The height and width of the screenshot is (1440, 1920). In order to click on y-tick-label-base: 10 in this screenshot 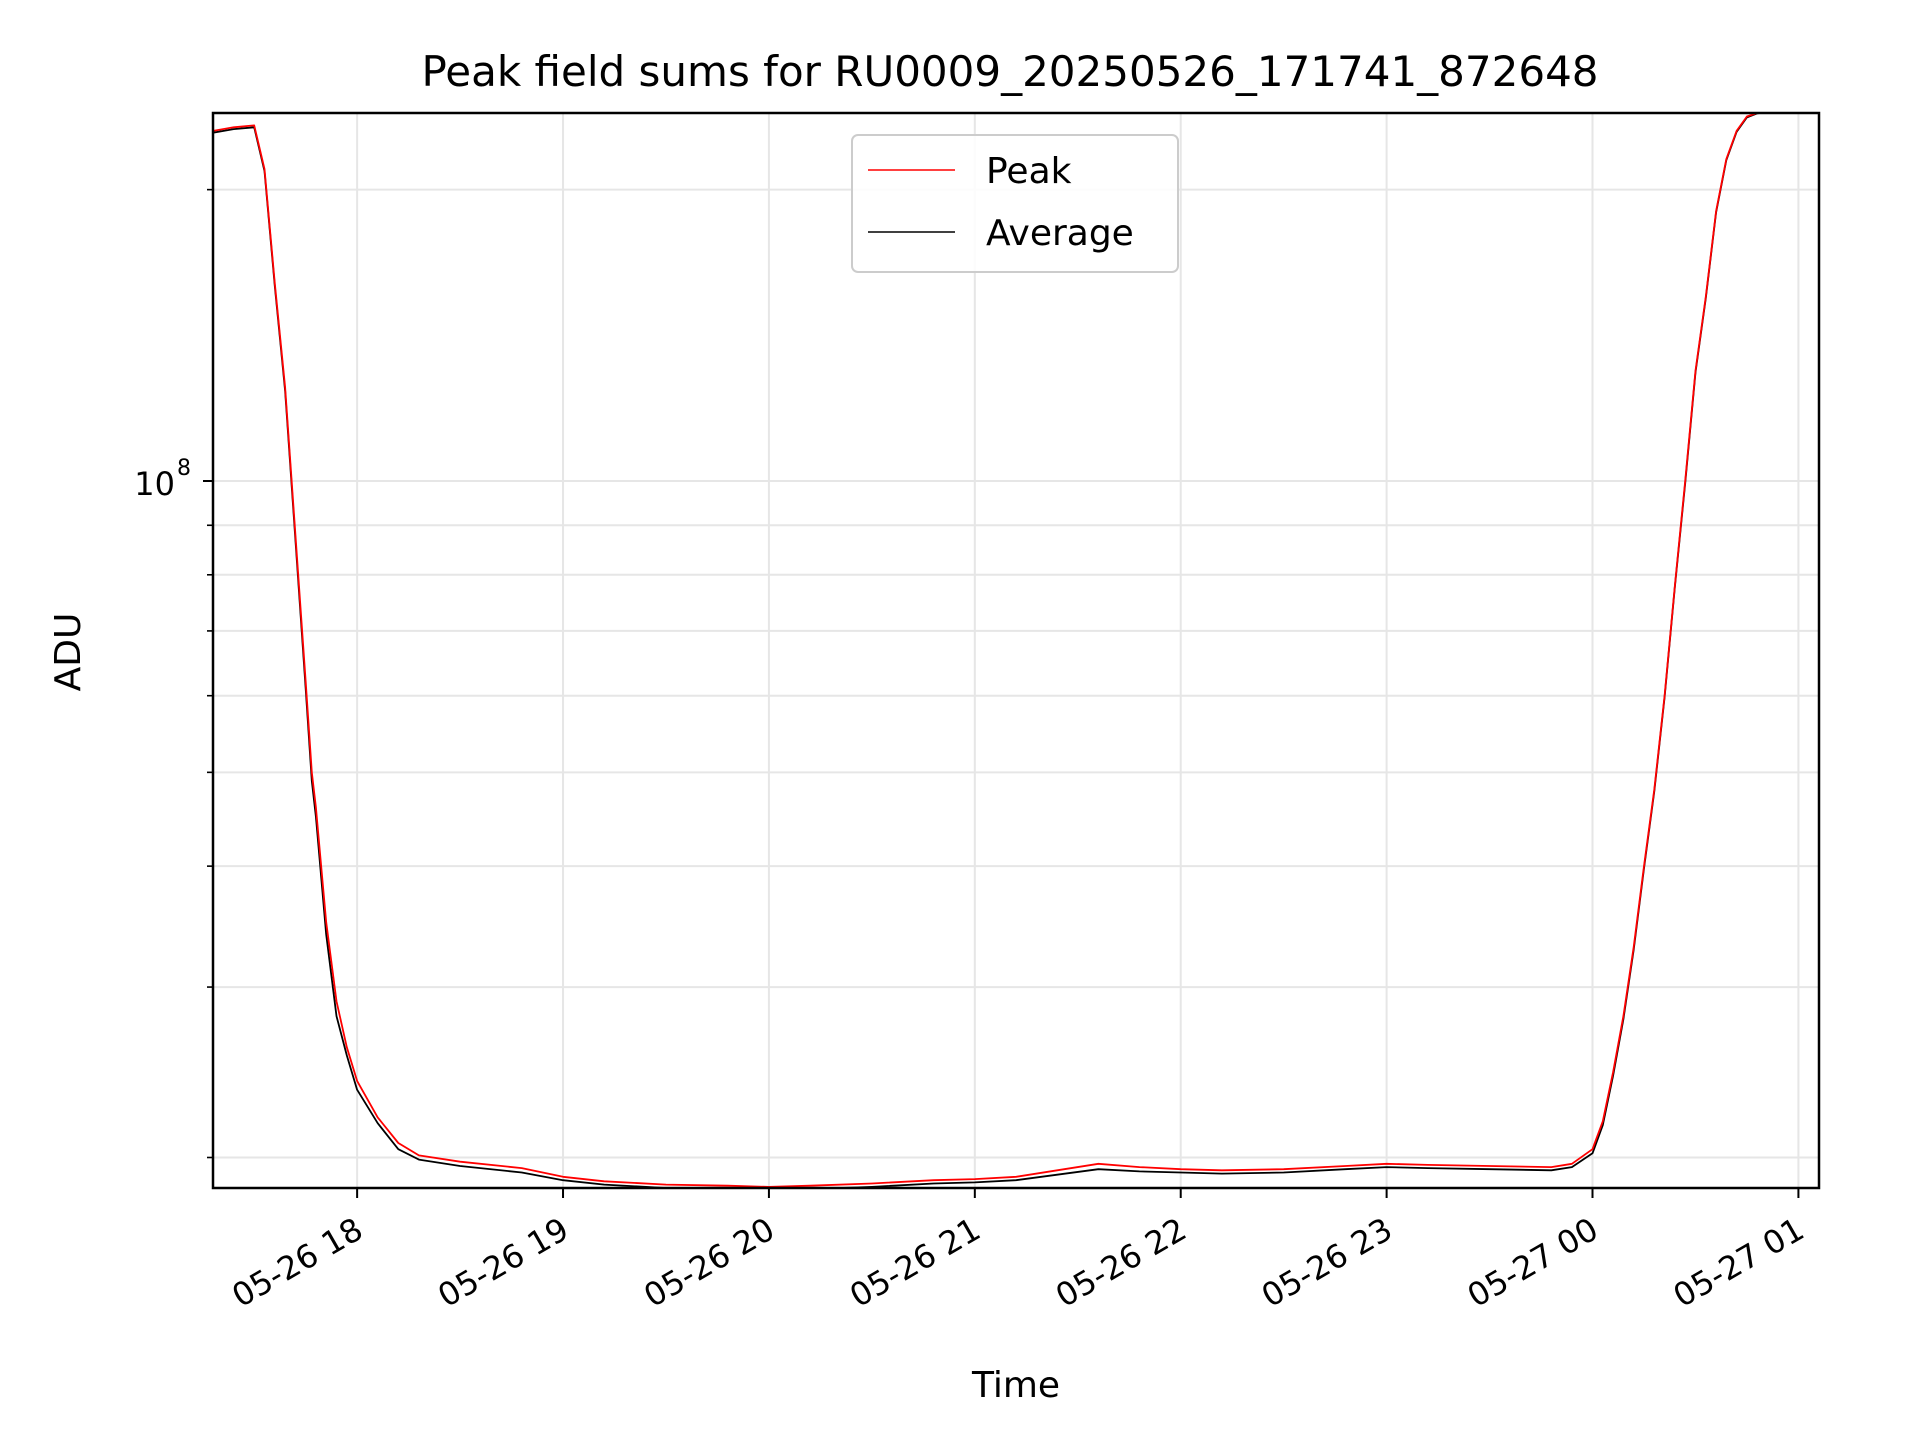, I will do `click(154, 484)`.